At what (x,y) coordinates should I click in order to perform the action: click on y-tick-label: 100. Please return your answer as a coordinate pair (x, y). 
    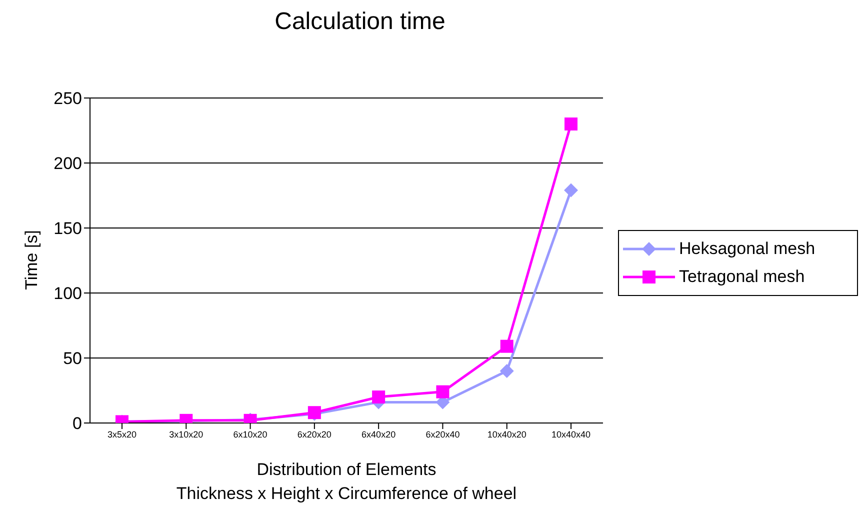
    Looking at the image, I should click on (68, 294).